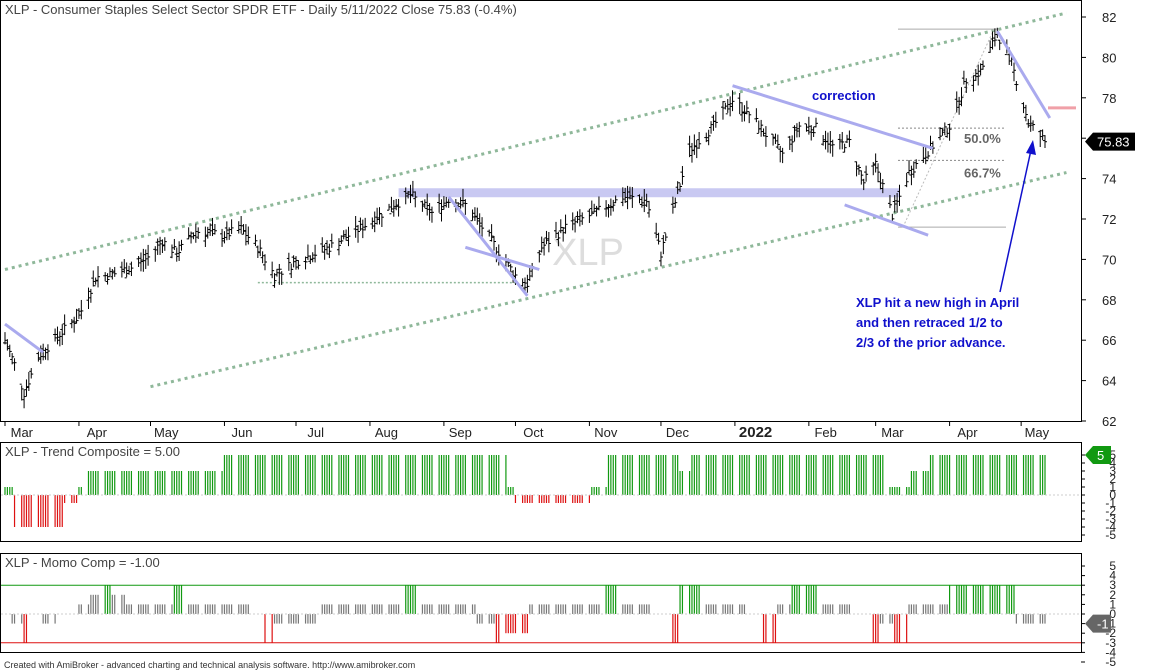  What do you see at coordinates (1109, 17) in the screenshot?
I see `y-tick-label: 82` at bounding box center [1109, 17].